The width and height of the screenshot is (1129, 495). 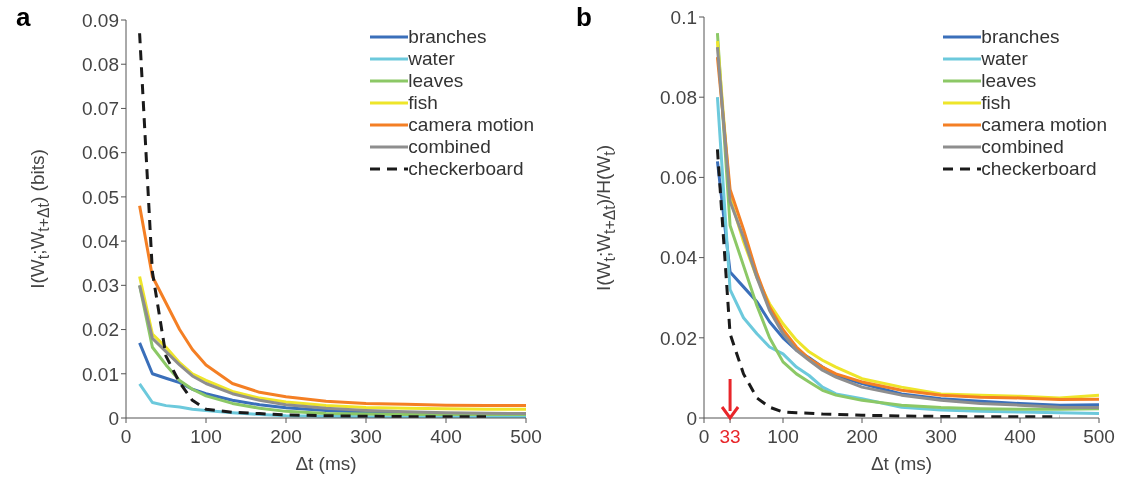 I want to click on y-tick-label: 0.1, so click(x=683, y=17).